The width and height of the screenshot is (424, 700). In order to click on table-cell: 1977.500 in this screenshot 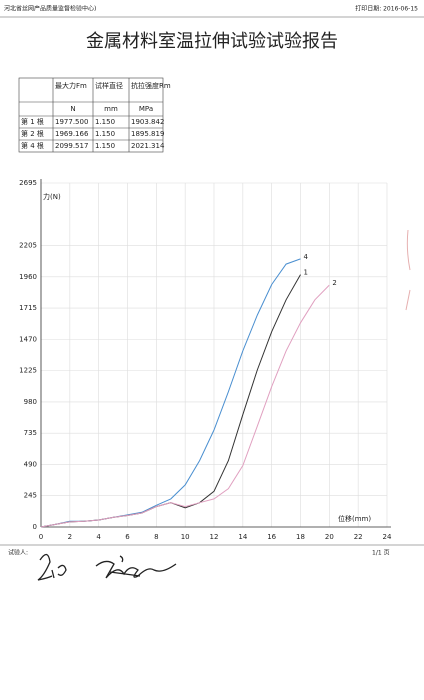, I will do `click(71, 122)`.